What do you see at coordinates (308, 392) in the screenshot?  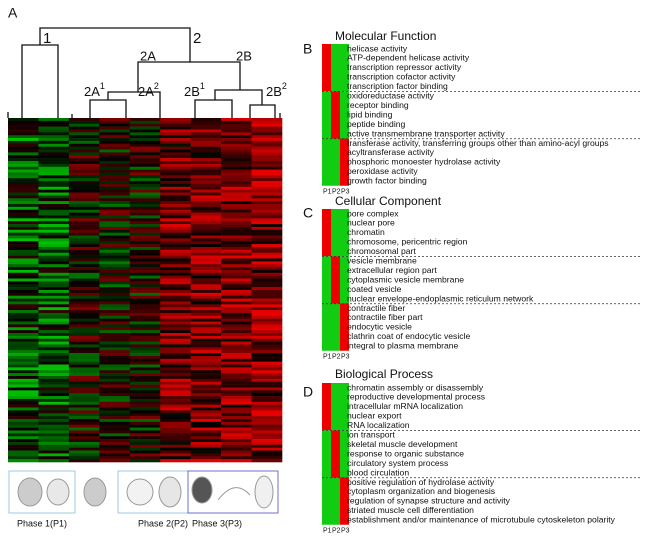 I see `panel-label: D` at bounding box center [308, 392].